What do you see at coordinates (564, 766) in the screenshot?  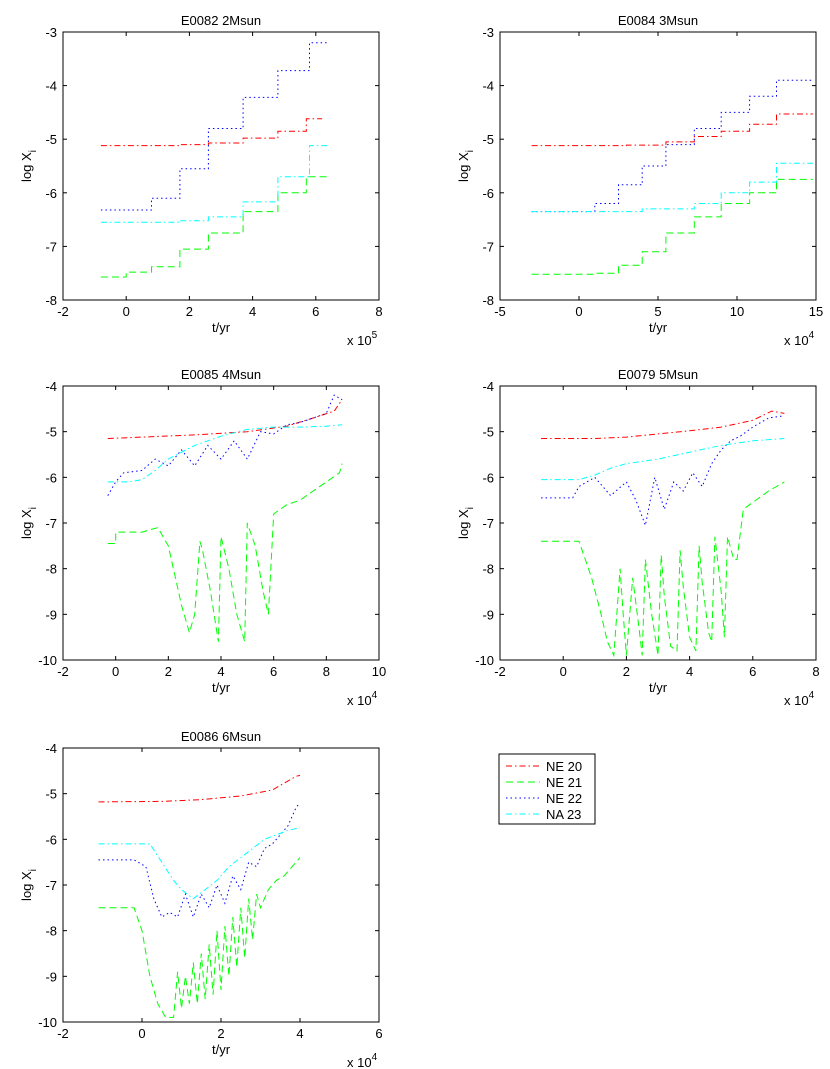 I see `legend-label: NE 20` at bounding box center [564, 766].